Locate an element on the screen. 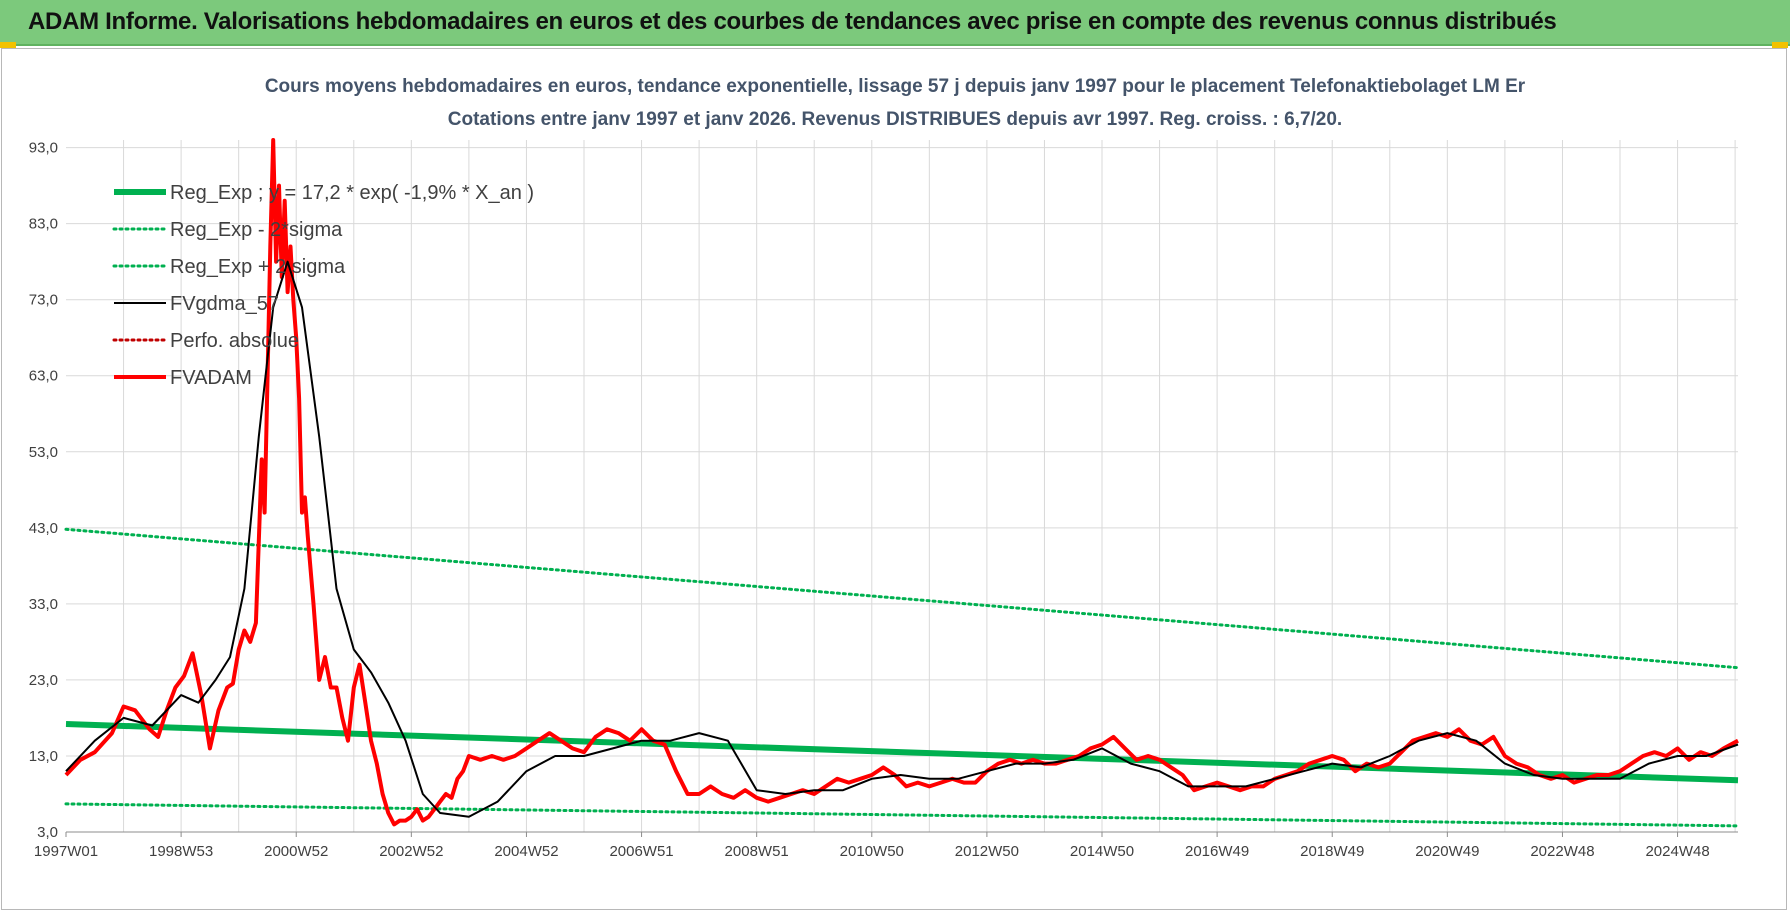  y-tick-label: 93,0 is located at coordinates (43, 148).